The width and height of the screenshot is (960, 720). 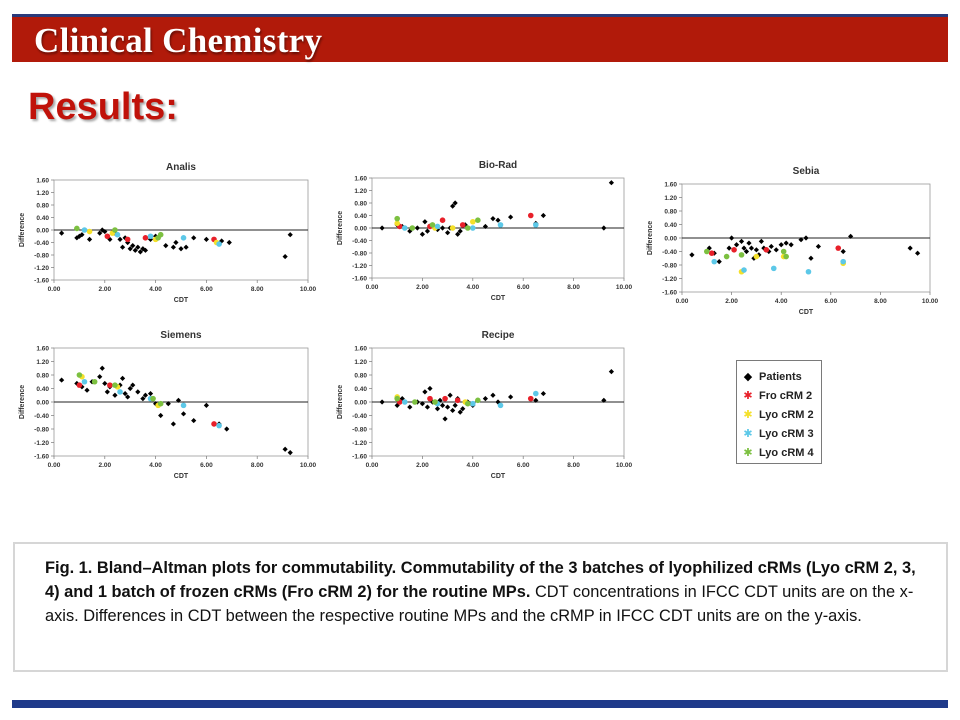 What do you see at coordinates (54, 289) in the screenshot?
I see `x-tick-label: 0.00` at bounding box center [54, 289].